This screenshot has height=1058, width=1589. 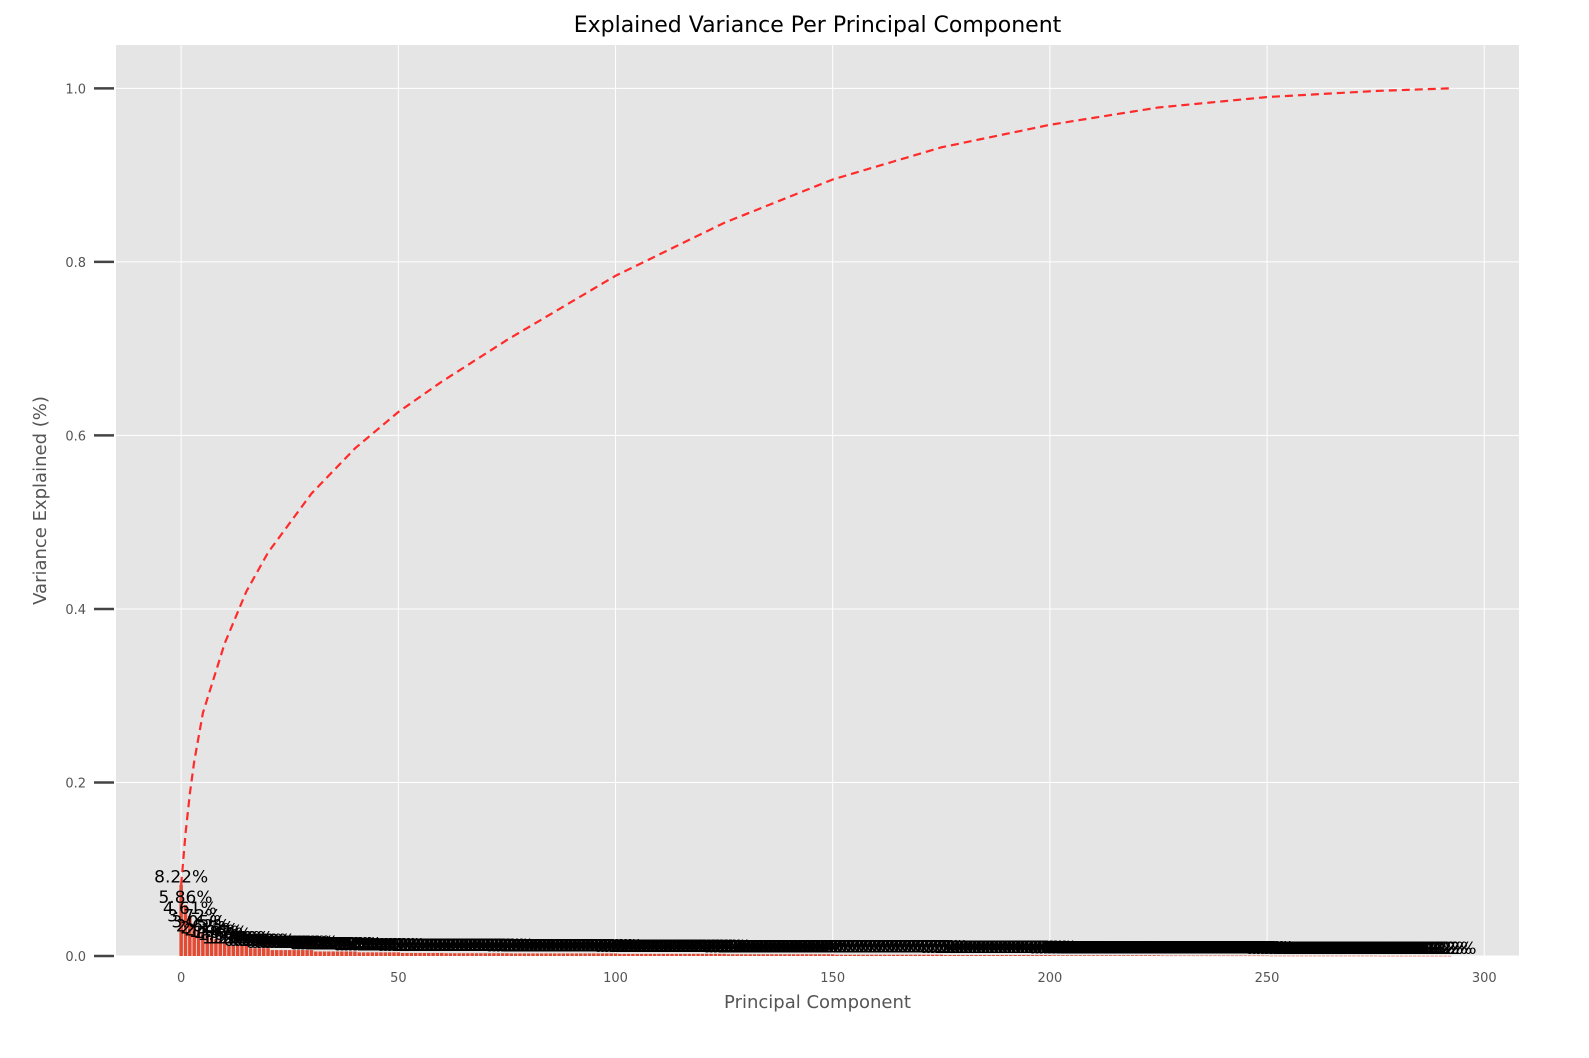 What do you see at coordinates (398, 945) in the screenshot?
I see `bar-value-label: 0.42%` at bounding box center [398, 945].